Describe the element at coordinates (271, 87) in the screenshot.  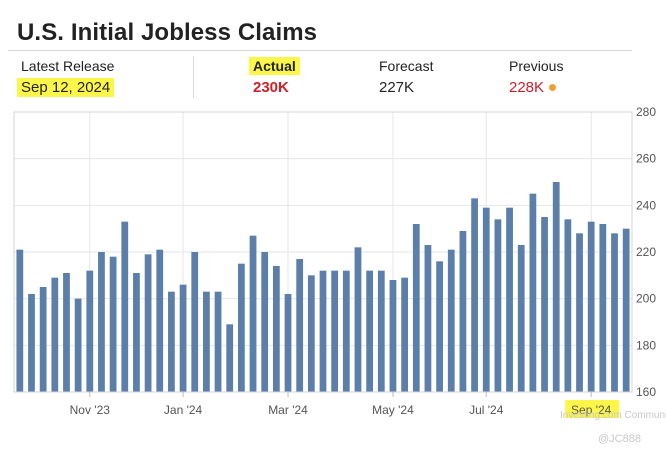
I see `actual-value: 230K` at that location.